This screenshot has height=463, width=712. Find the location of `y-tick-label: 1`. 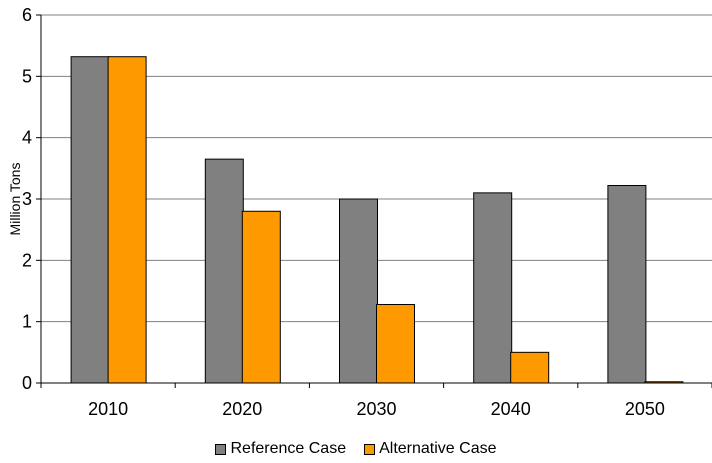

y-tick-label: 1 is located at coordinates (27, 322).